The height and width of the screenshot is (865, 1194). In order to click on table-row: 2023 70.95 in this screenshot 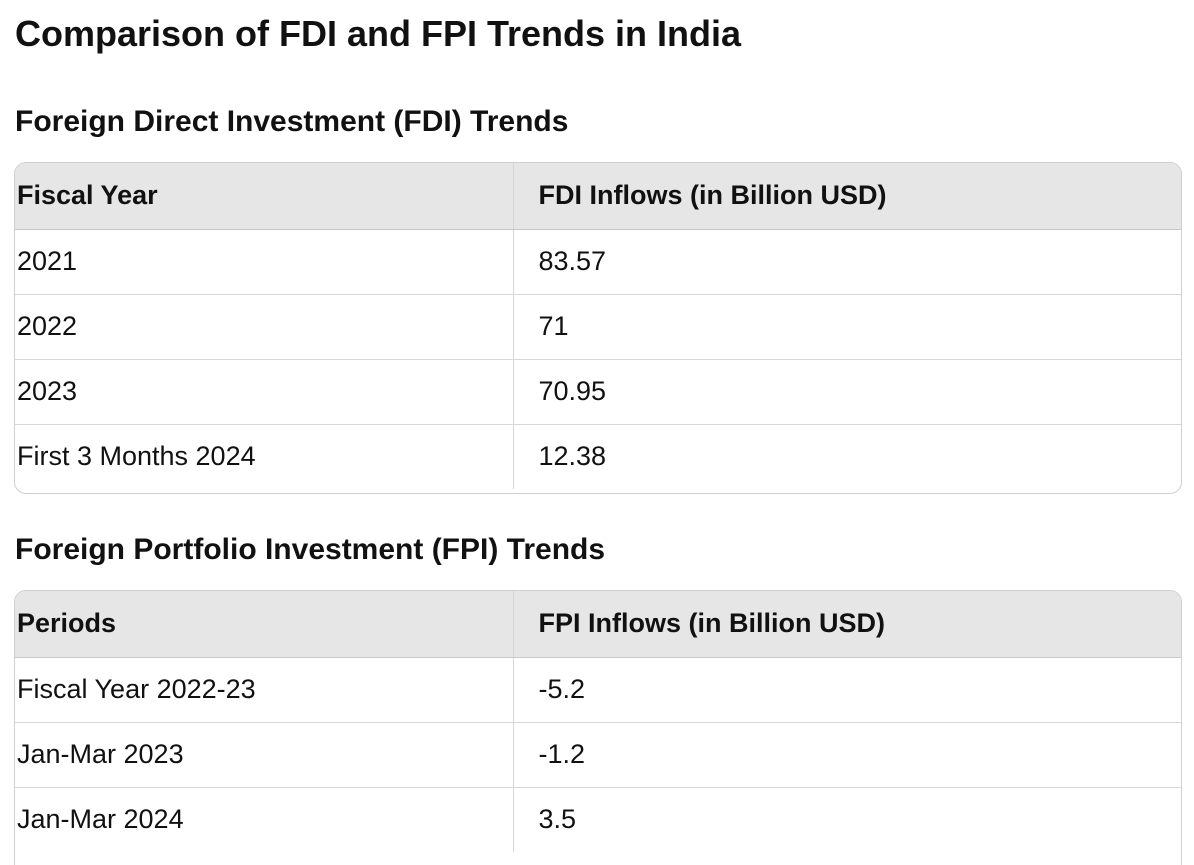, I will do `click(598, 392)`.